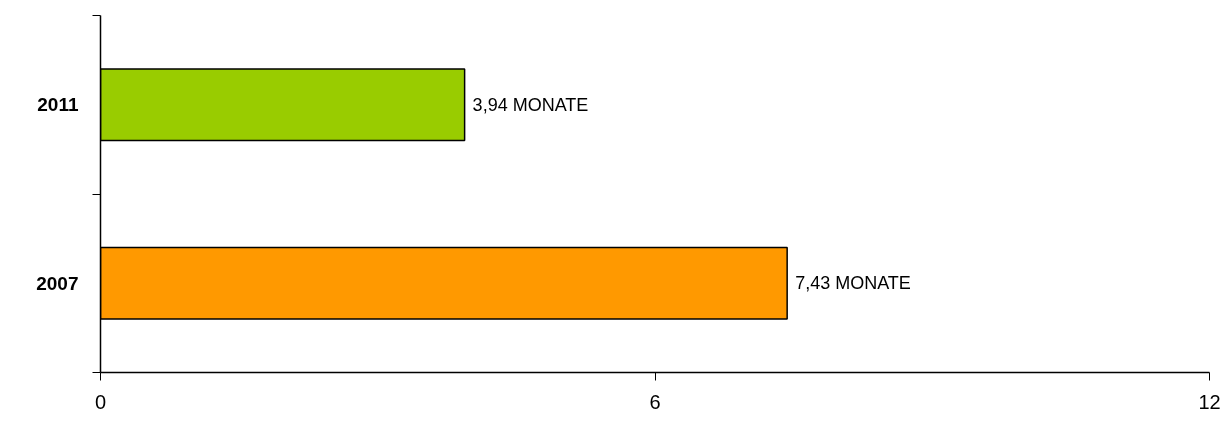 Image resolution: width=1229 pixels, height=422 pixels. Describe the element at coordinates (58, 105) in the screenshot. I see `y-tick-label: 2011` at that location.